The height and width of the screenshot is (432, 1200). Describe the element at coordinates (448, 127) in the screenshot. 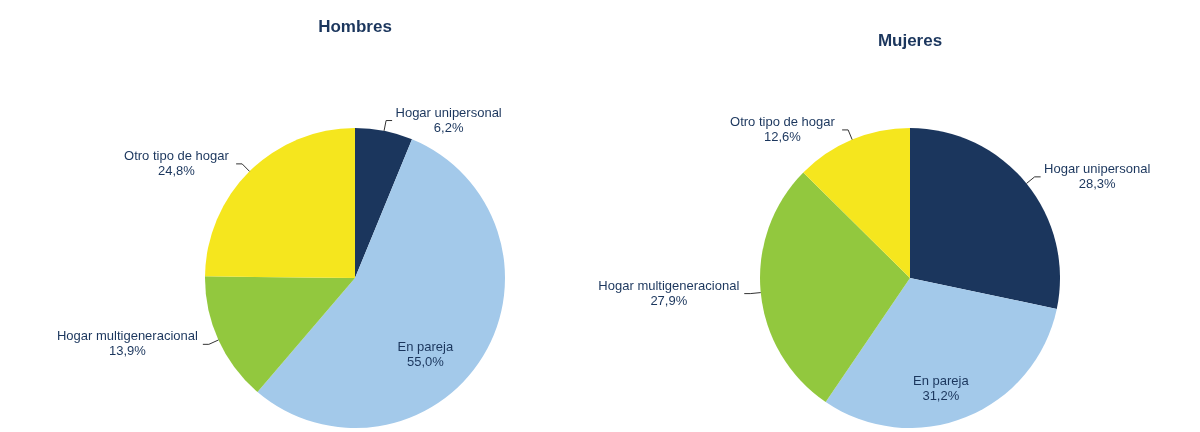

I see `data-label: 6,2%` at that location.